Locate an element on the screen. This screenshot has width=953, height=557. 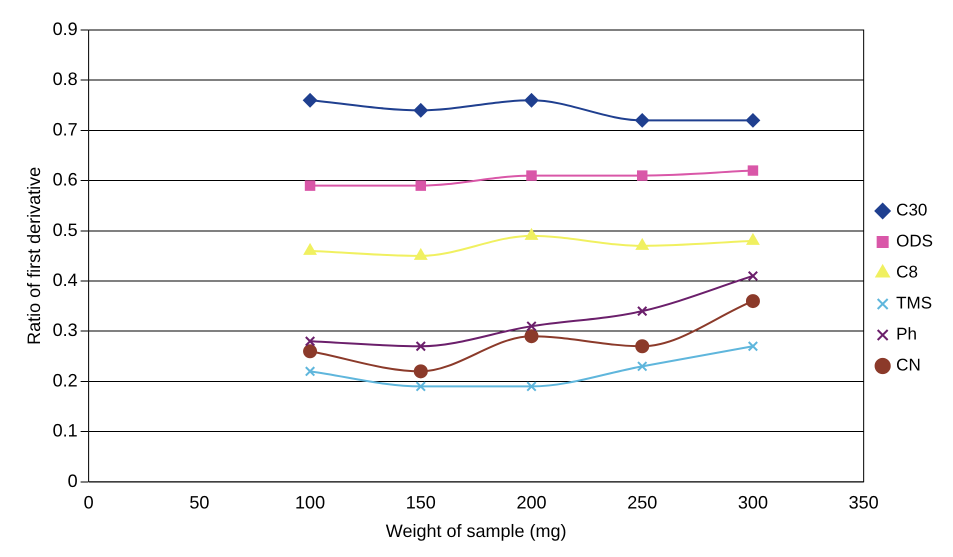
y-tick-label: 0 is located at coordinates (73, 480).